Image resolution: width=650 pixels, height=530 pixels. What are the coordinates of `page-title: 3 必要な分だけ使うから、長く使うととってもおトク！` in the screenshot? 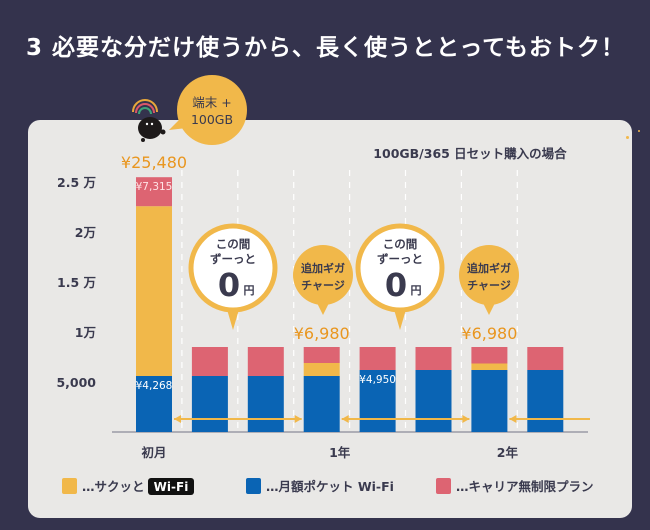 It's located at (326, 48).